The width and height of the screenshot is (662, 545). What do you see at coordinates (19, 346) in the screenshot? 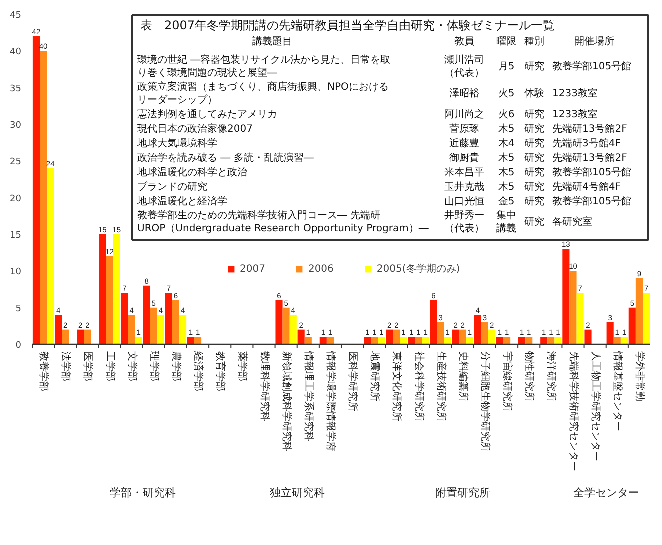
I see `y-tick-label: 0` at bounding box center [19, 346].